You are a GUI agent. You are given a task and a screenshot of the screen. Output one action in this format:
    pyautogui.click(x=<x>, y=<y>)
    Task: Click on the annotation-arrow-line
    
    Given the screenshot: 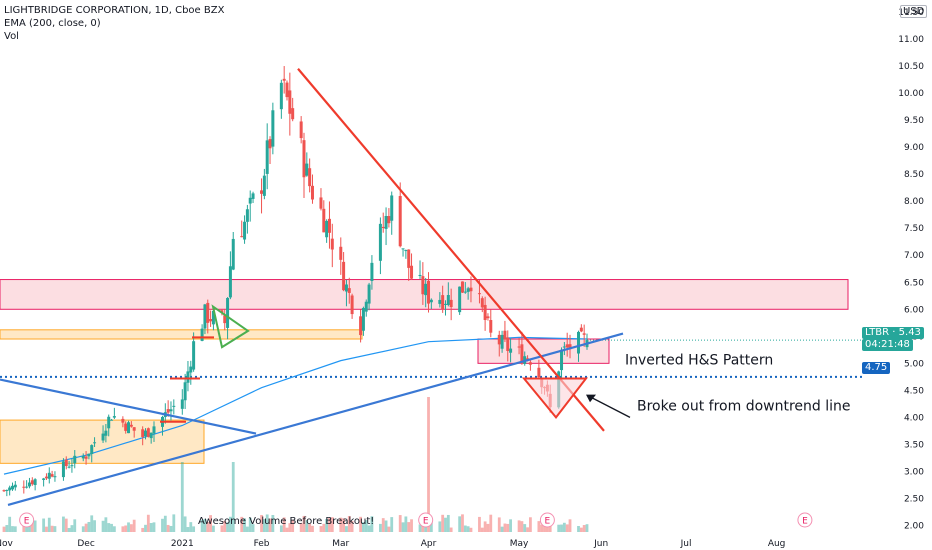 What is the action you would take?
    pyautogui.click(x=609, y=406)
    